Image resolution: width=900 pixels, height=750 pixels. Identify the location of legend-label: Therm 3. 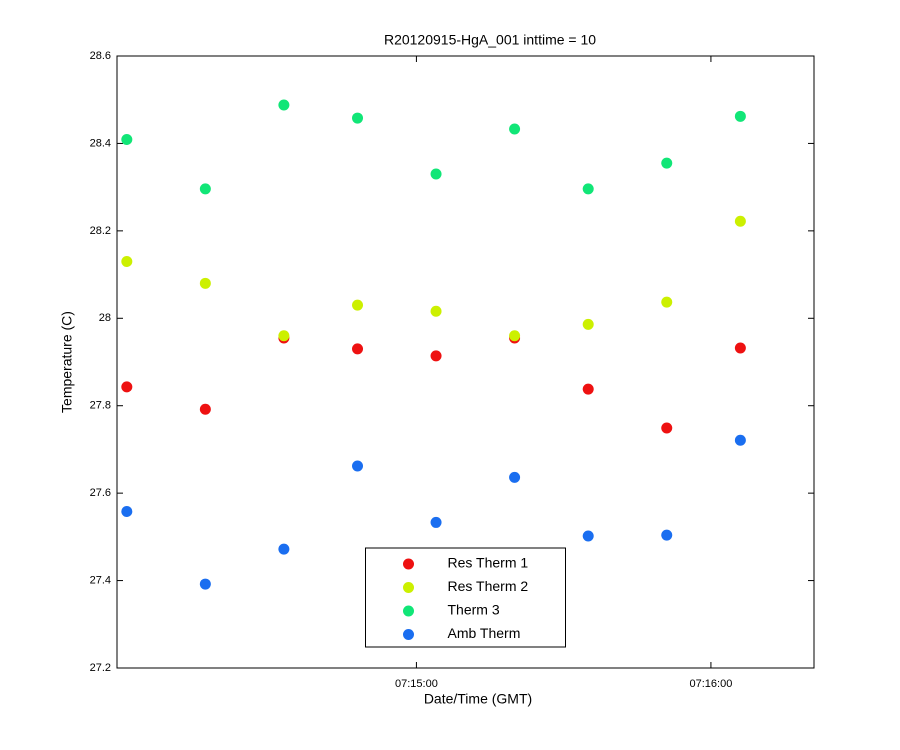
(474, 610).